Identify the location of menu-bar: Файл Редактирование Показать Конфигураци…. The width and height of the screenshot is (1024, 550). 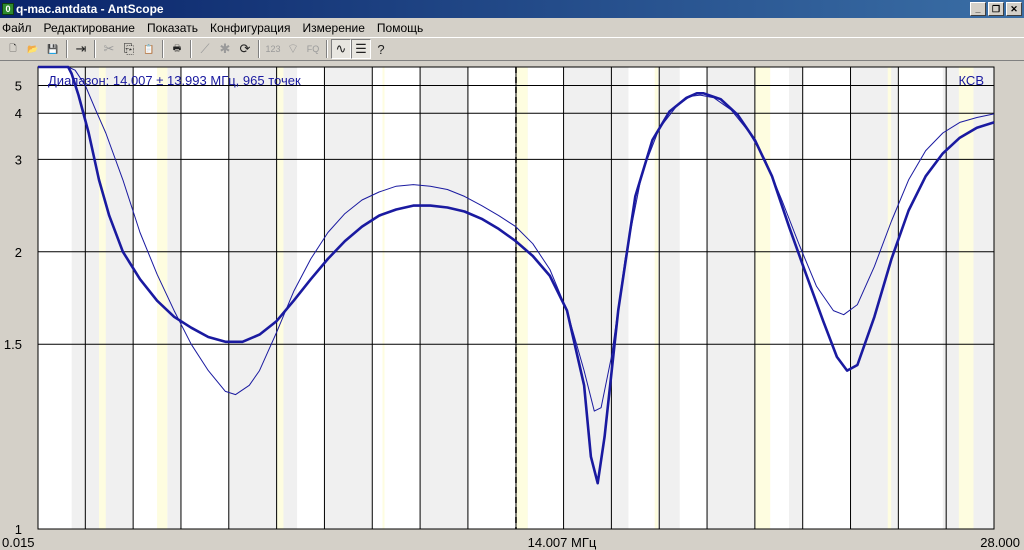
(512, 27).